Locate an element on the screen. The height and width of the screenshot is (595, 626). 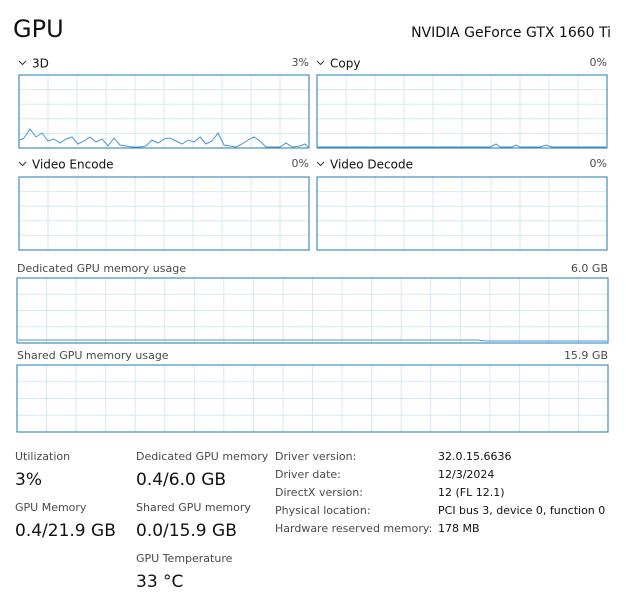
stat-label: Shared GPU memory is located at coordinates (193, 507).